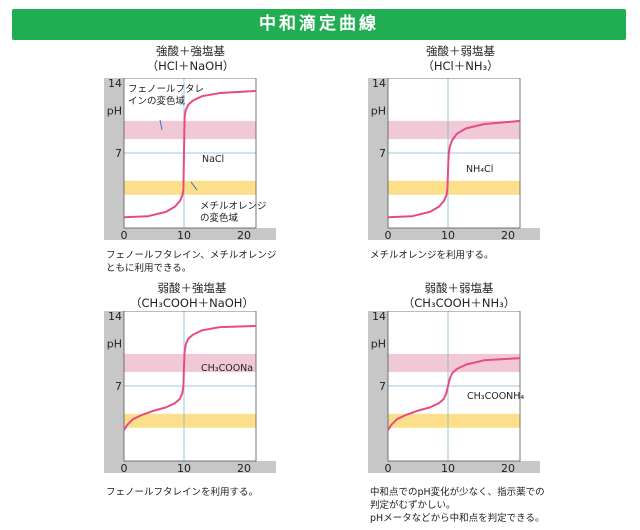 This screenshot has height=530, width=640. I want to click on chart-title-strong-acid-weak-base: 強酸＋弱塩基 （HCl＋NH₃）, so click(460, 59).